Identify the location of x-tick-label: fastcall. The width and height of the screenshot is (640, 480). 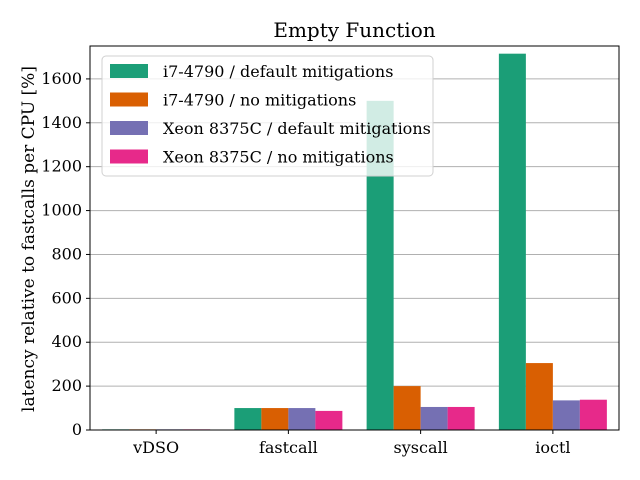
(288, 447).